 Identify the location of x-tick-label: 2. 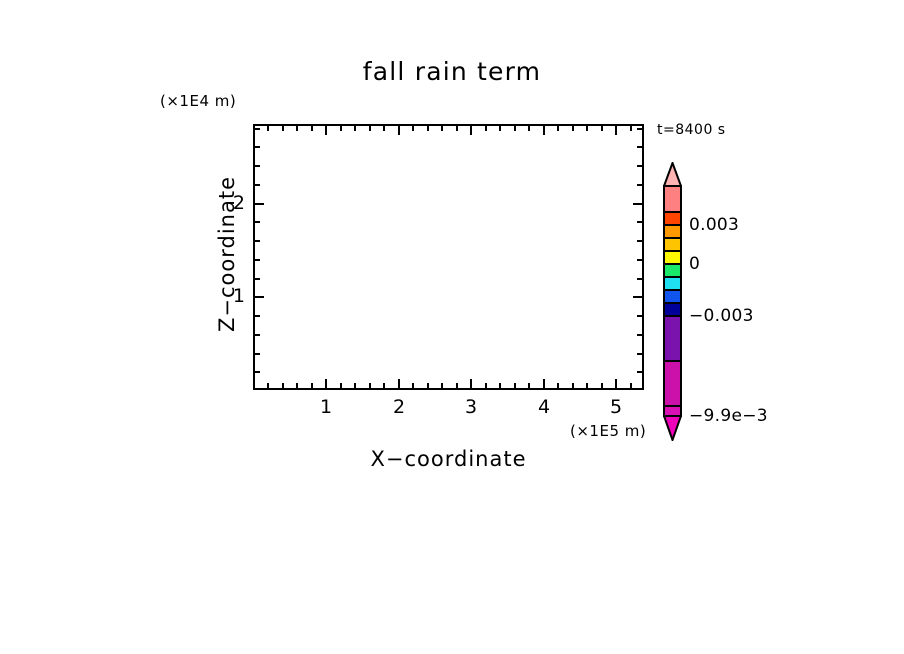
(399, 407).